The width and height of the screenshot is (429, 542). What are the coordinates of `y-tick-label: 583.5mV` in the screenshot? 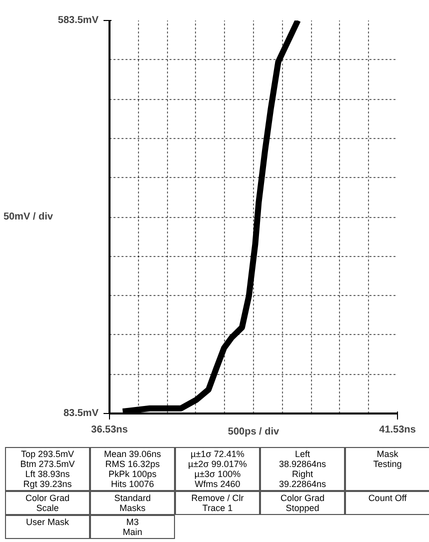 It's located at (78, 20).